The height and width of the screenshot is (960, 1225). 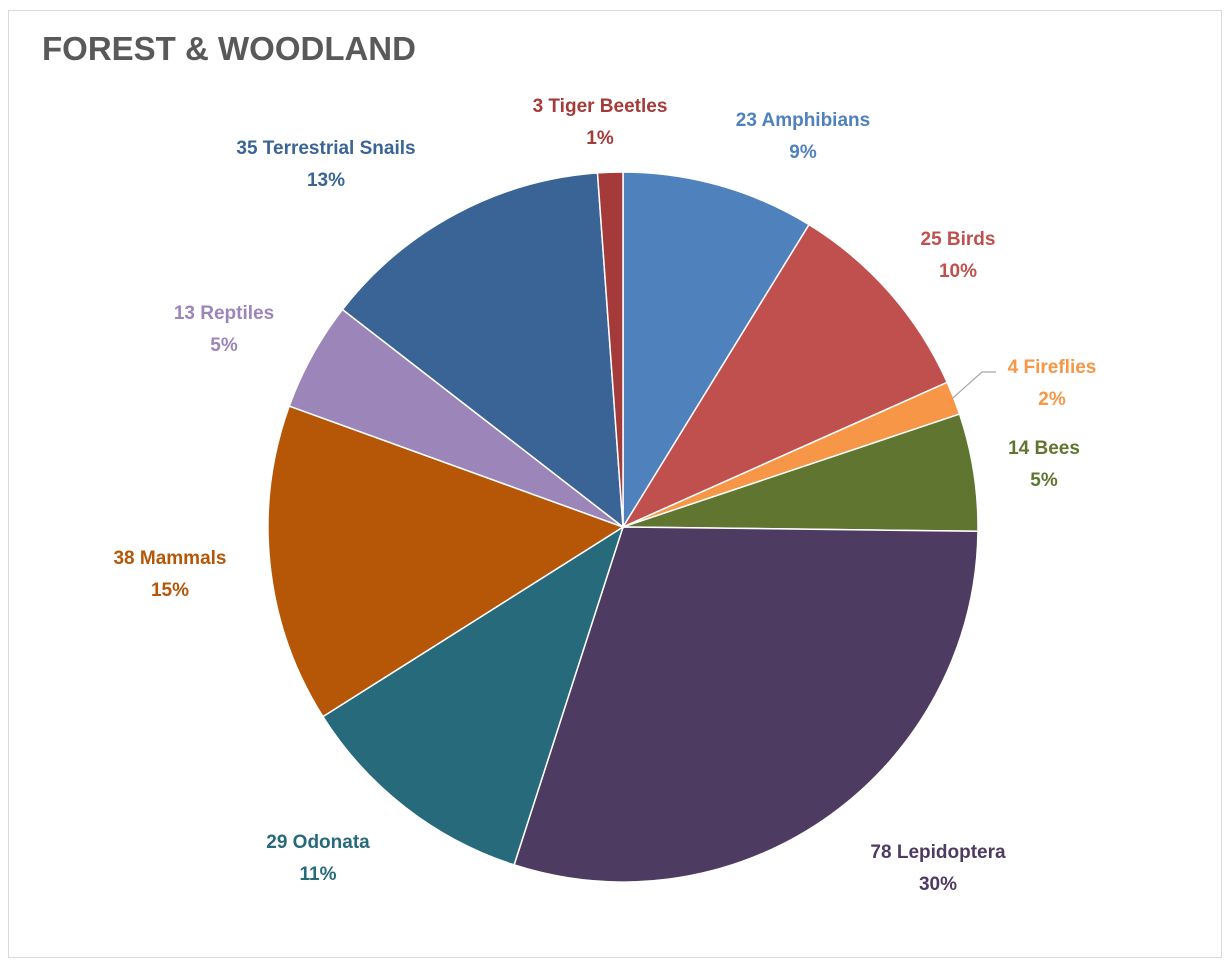 I want to click on data-label-odonata: 29 Odonata 11%, so click(x=318, y=858).